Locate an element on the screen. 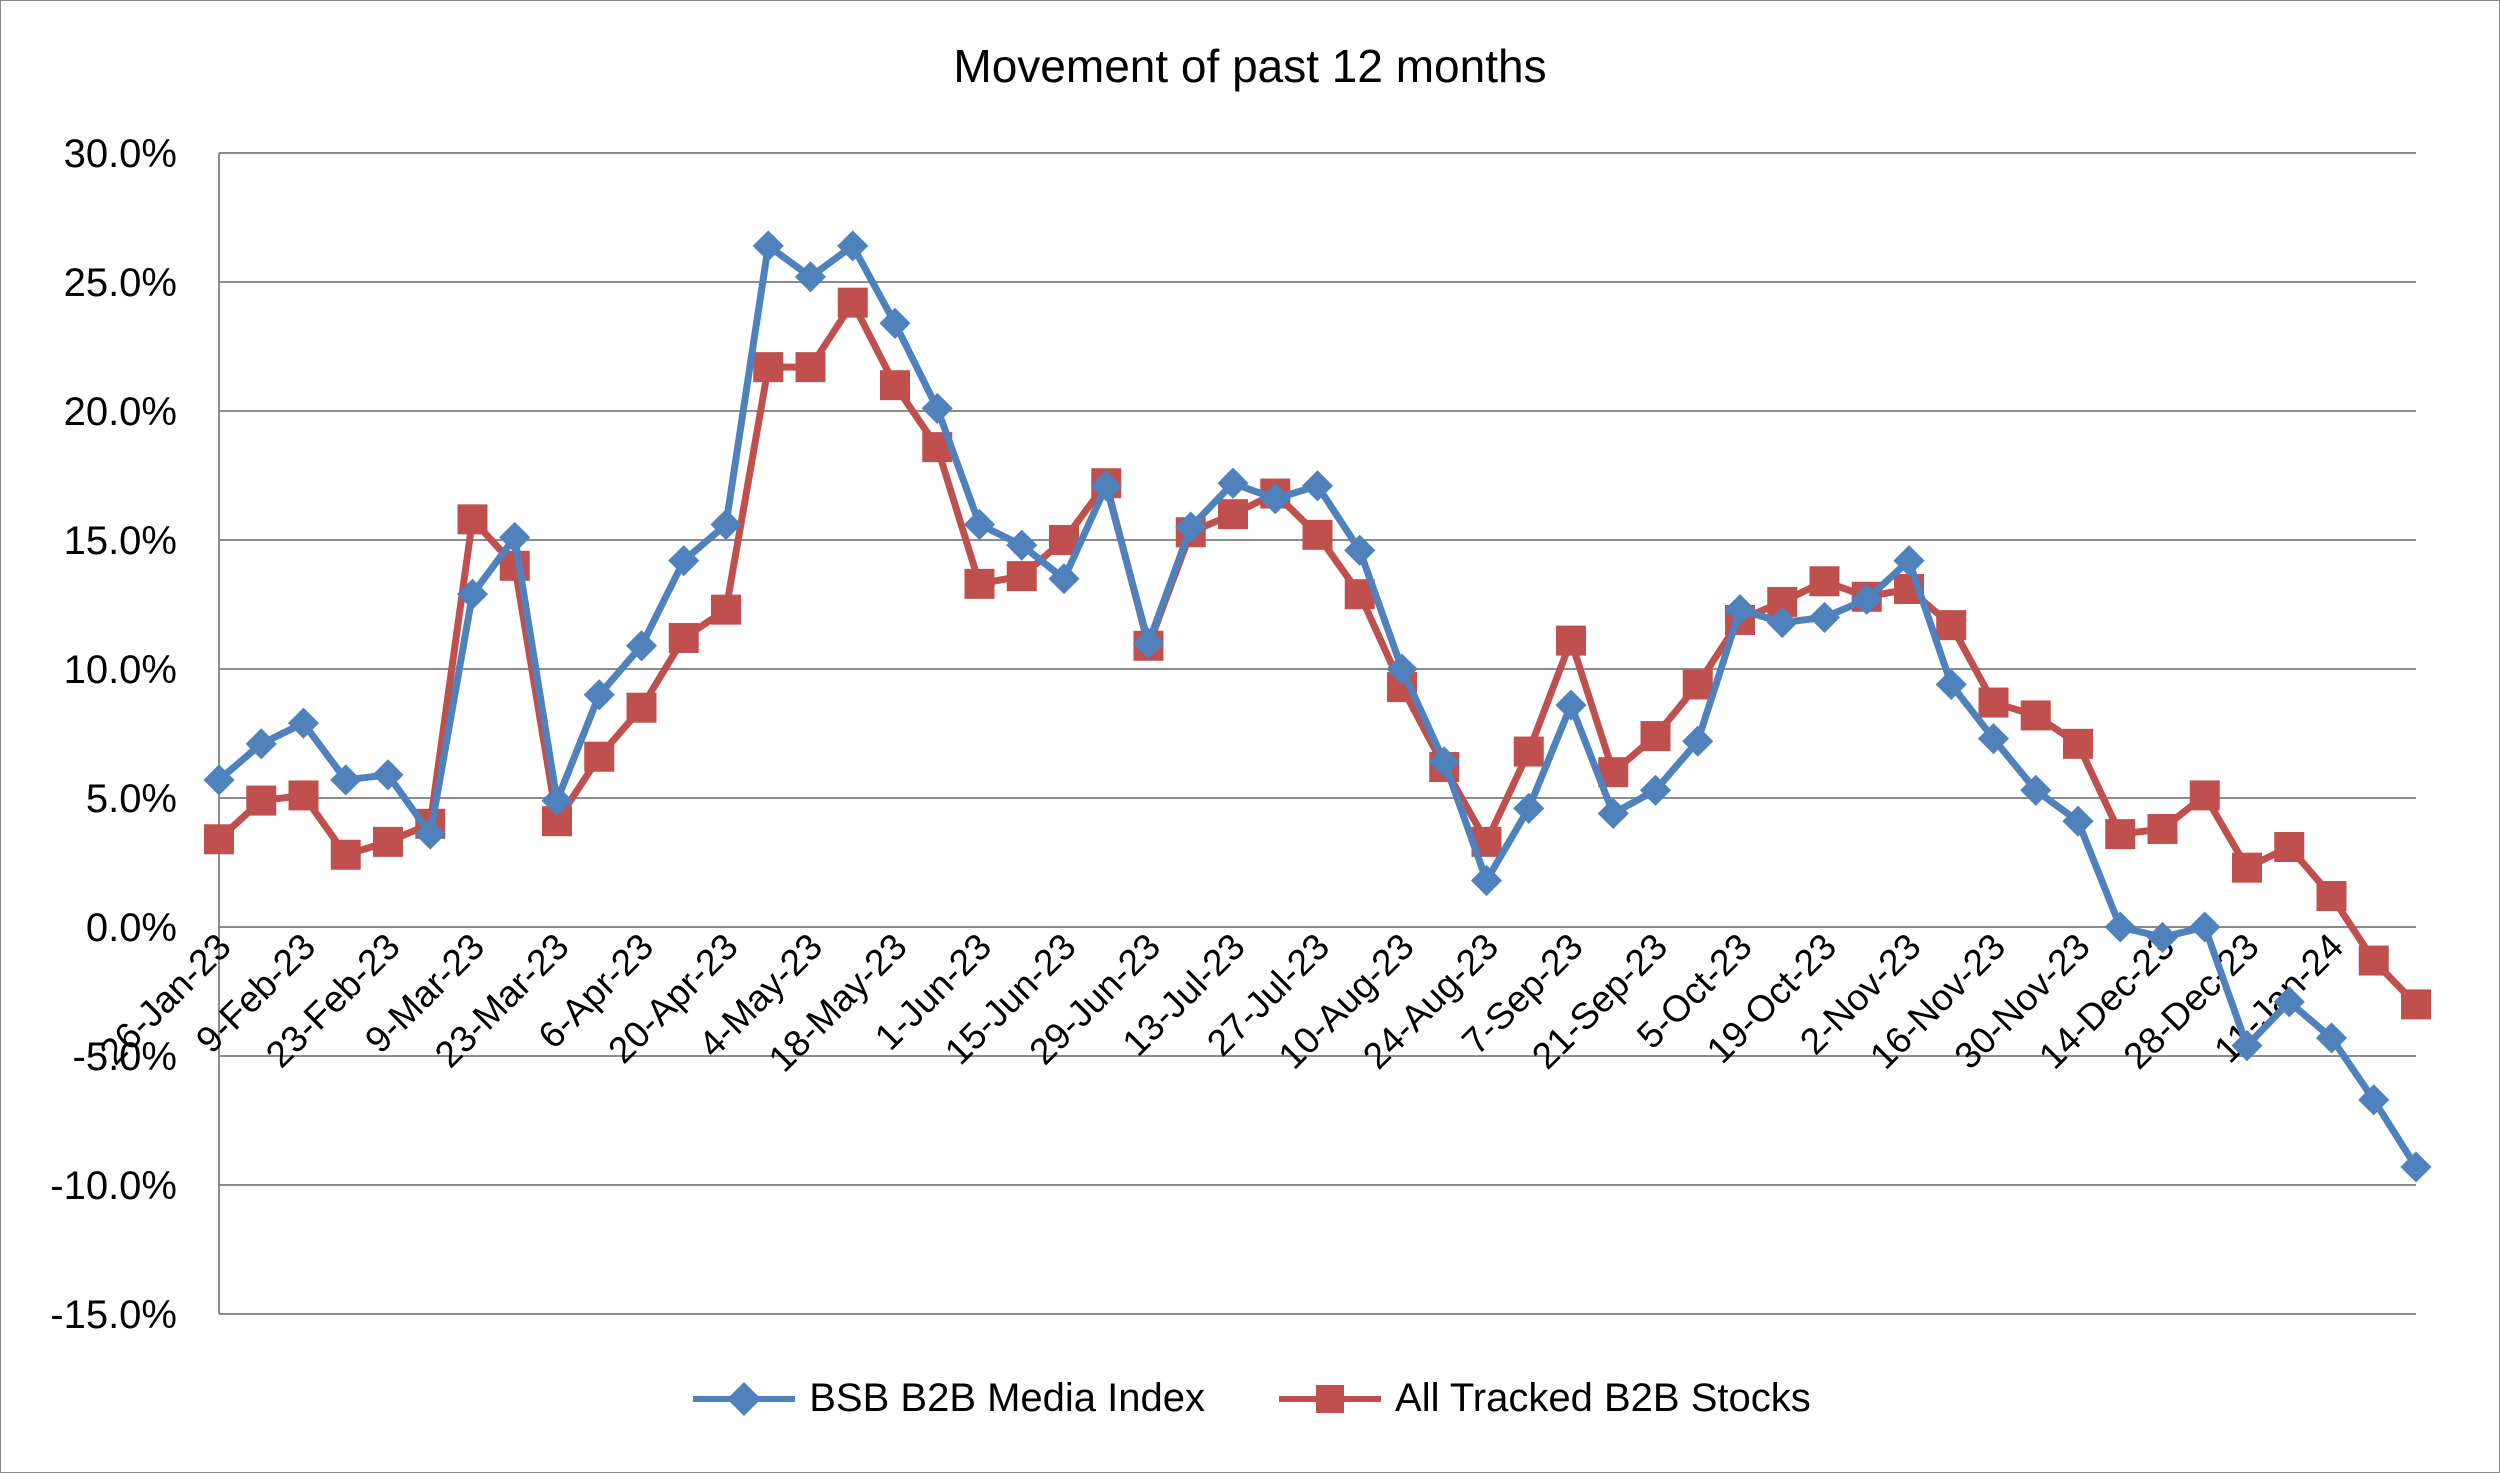 This screenshot has width=2500, height=1473. y-tick-label: 15.0% is located at coordinates (120, 541).